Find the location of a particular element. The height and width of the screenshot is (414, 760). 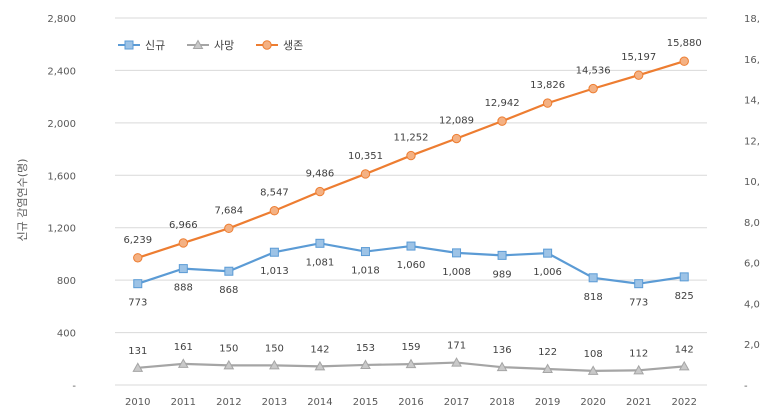

y2-tick-label: 6,00 is located at coordinates (752, 264).